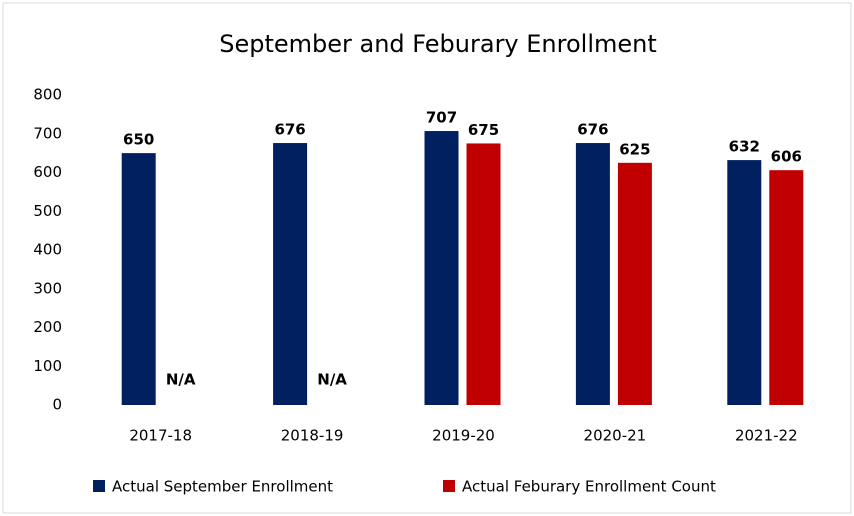  What do you see at coordinates (786, 157) in the screenshot?
I see `data-label: 606` at bounding box center [786, 157].